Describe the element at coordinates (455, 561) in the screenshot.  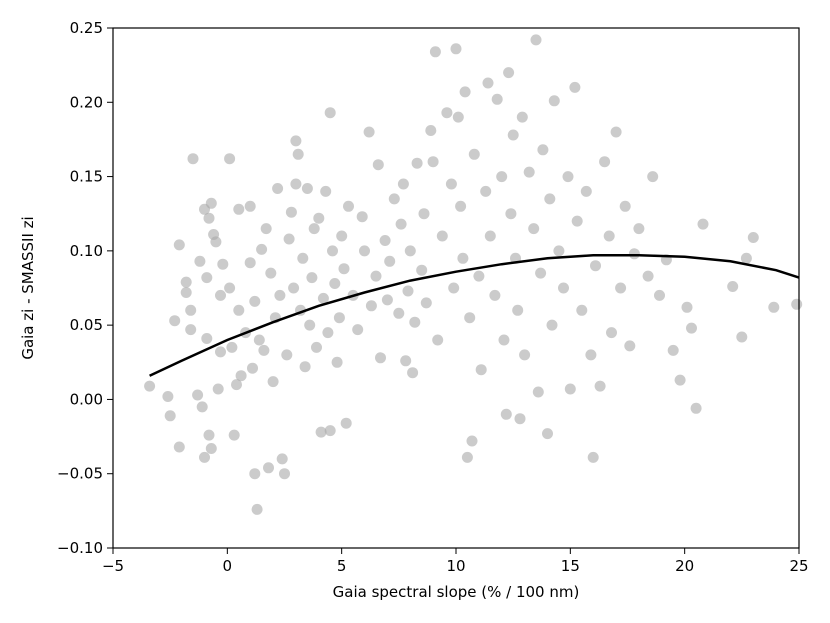
I see `x-axis: −5 0 5 10 15 20 25` at that location.